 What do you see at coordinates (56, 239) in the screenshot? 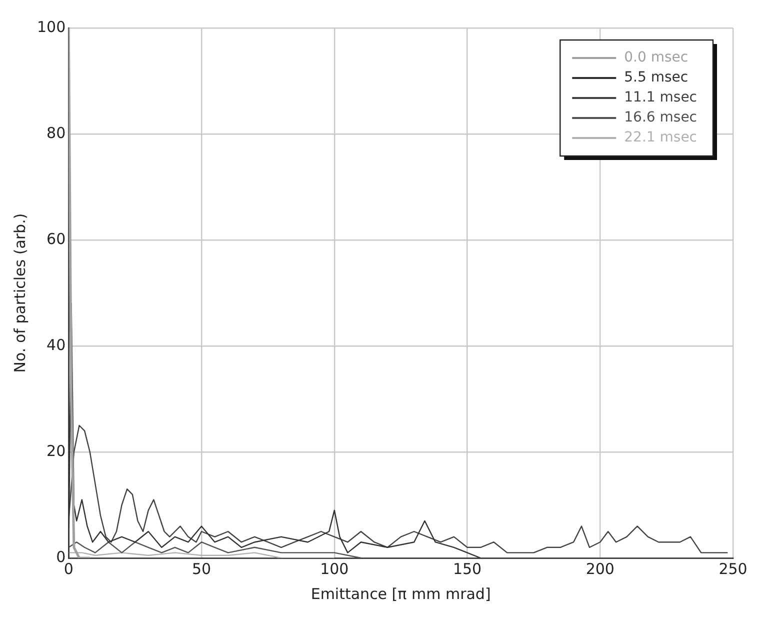
I see `y-tick-label: 60` at bounding box center [56, 239].